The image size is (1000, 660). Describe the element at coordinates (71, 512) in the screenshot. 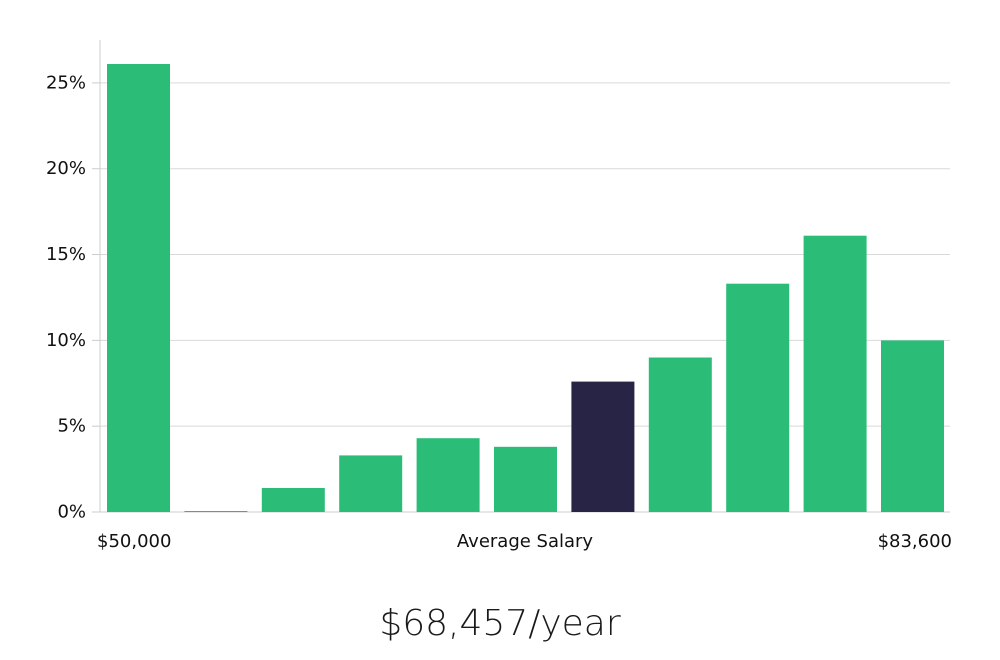

I see `y-tick-label: 0%` at that location.